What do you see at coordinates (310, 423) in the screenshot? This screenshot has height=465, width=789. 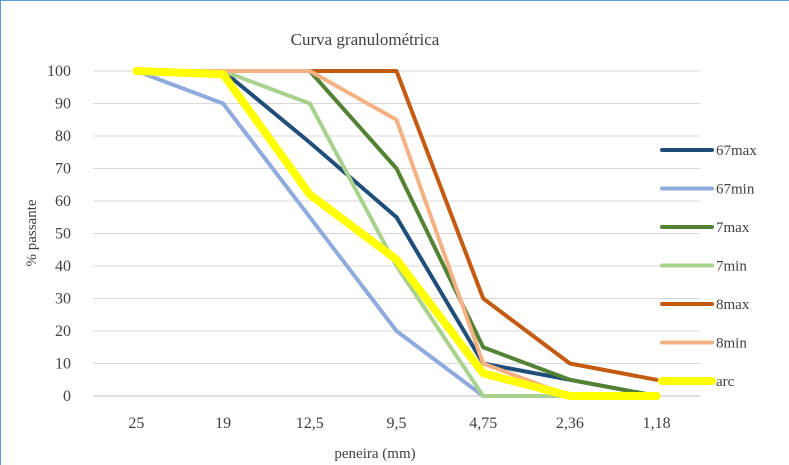 I see `x-tick-label: 12,5` at bounding box center [310, 423].